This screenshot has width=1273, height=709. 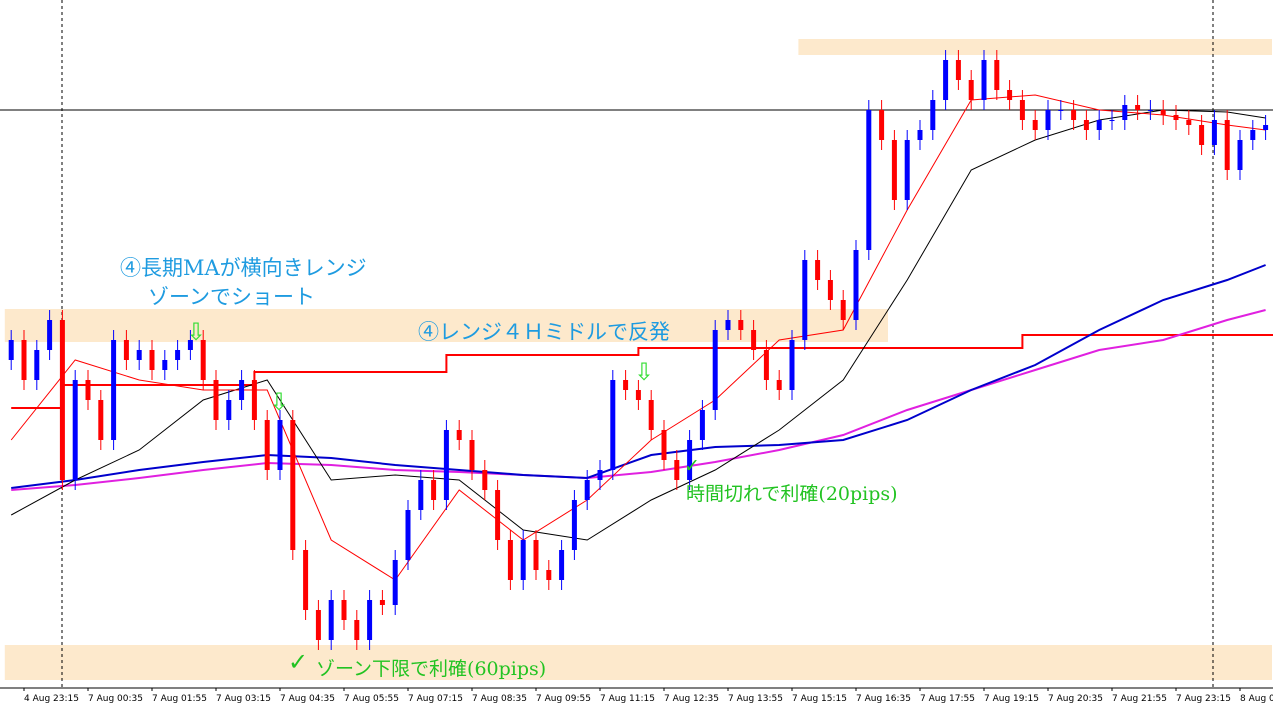 What do you see at coordinates (755, 699) in the screenshot?
I see `x-tick-label: 7 Aug 13:55` at bounding box center [755, 699].